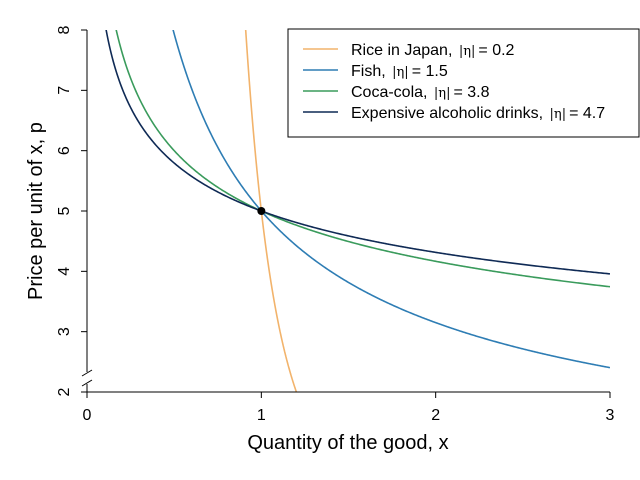 The width and height of the screenshot is (640, 480). I want to click on x-tick-label: 3, so click(610, 415).